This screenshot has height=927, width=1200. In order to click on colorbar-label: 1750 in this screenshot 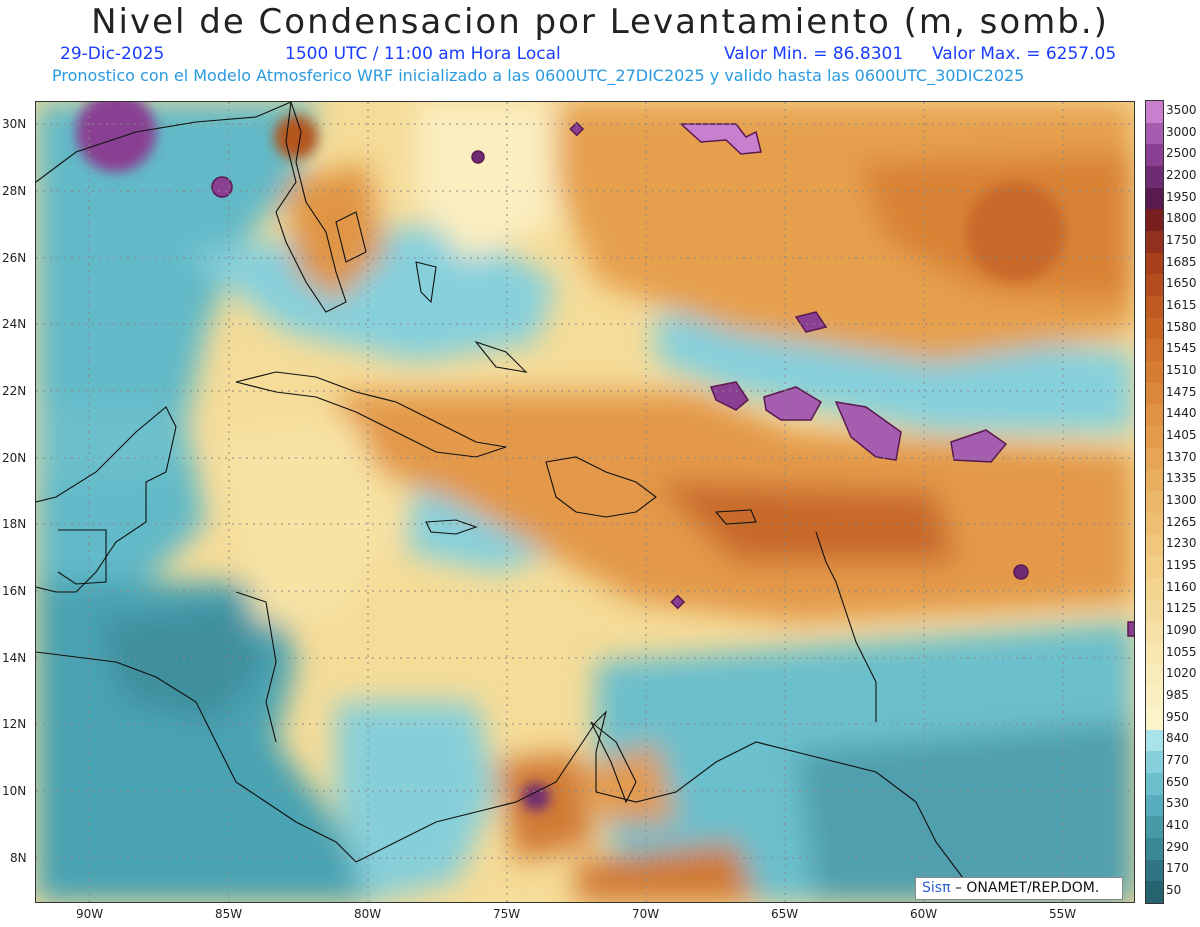, I will do `click(1181, 239)`.